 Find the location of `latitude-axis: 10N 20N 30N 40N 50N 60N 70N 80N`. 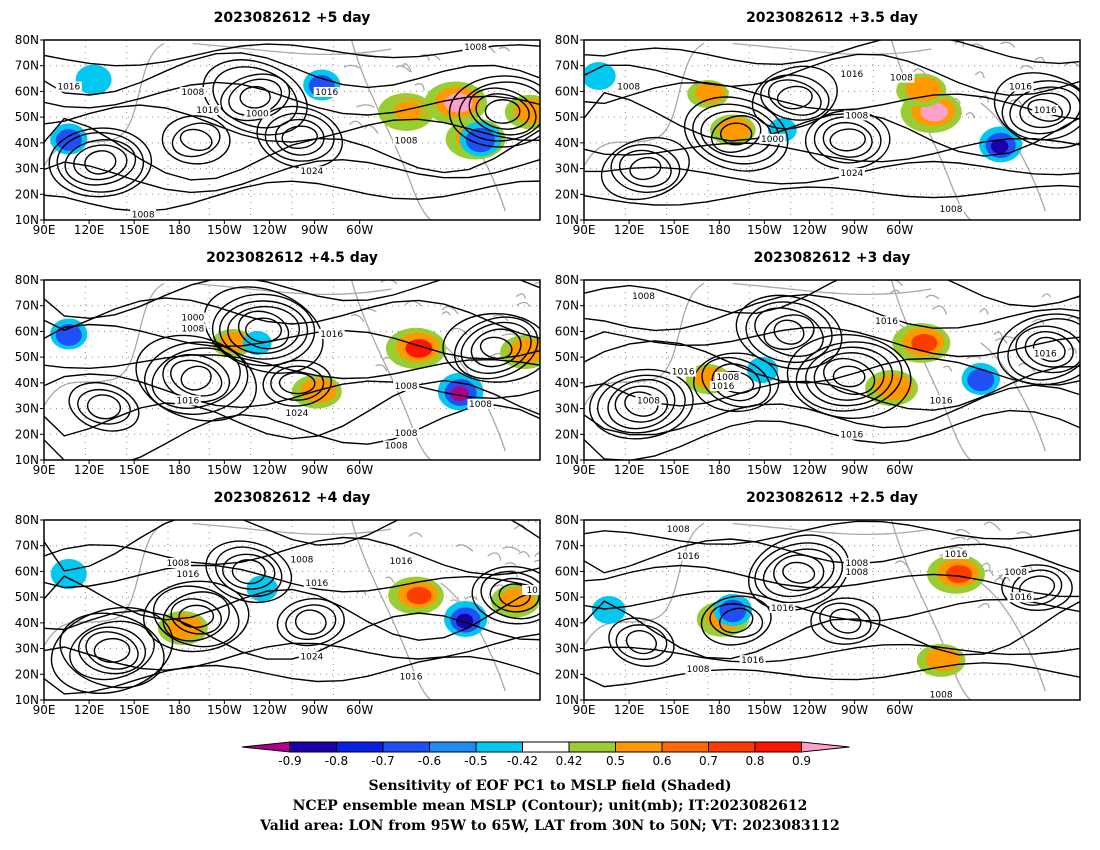

latitude-axis: 10N 20N 30N 40N 50N 60N 70N 80N is located at coordinates (29, 370).